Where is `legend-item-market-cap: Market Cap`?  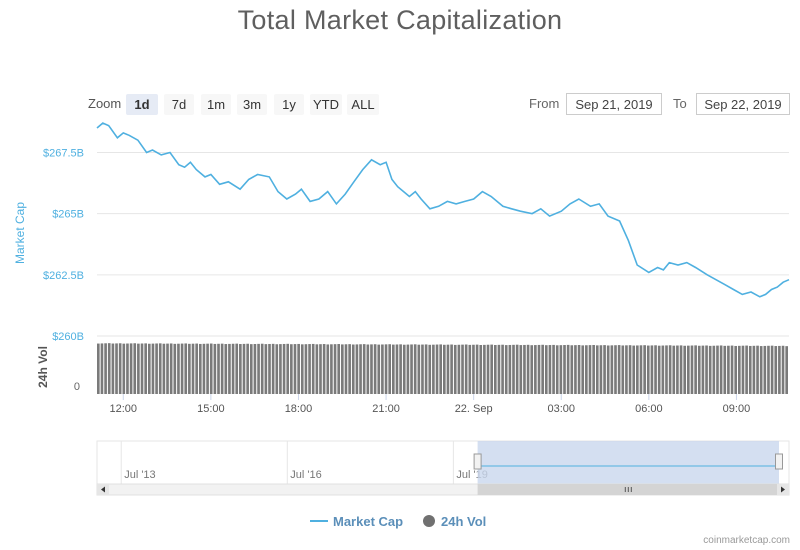 legend-item-market-cap: Market Cap is located at coordinates (356, 521).